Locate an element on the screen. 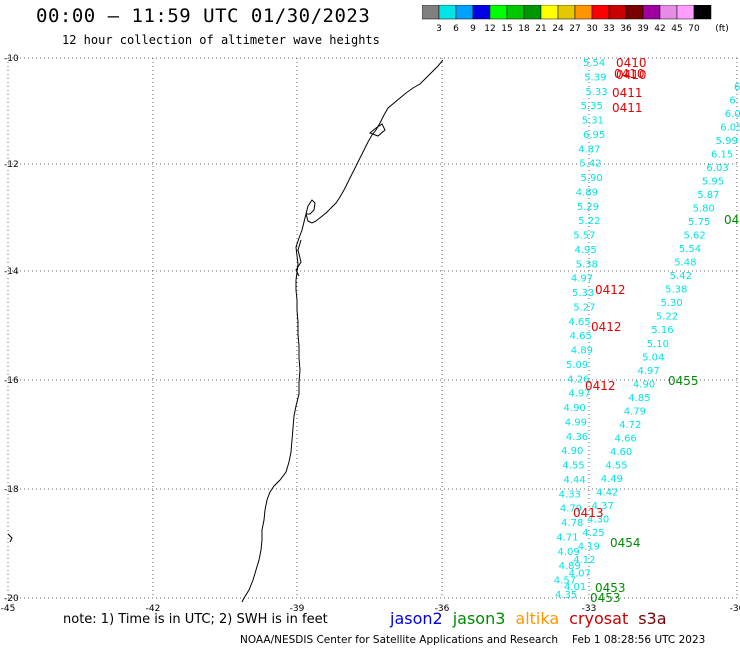  scale-label: 42 is located at coordinates (659, 29).